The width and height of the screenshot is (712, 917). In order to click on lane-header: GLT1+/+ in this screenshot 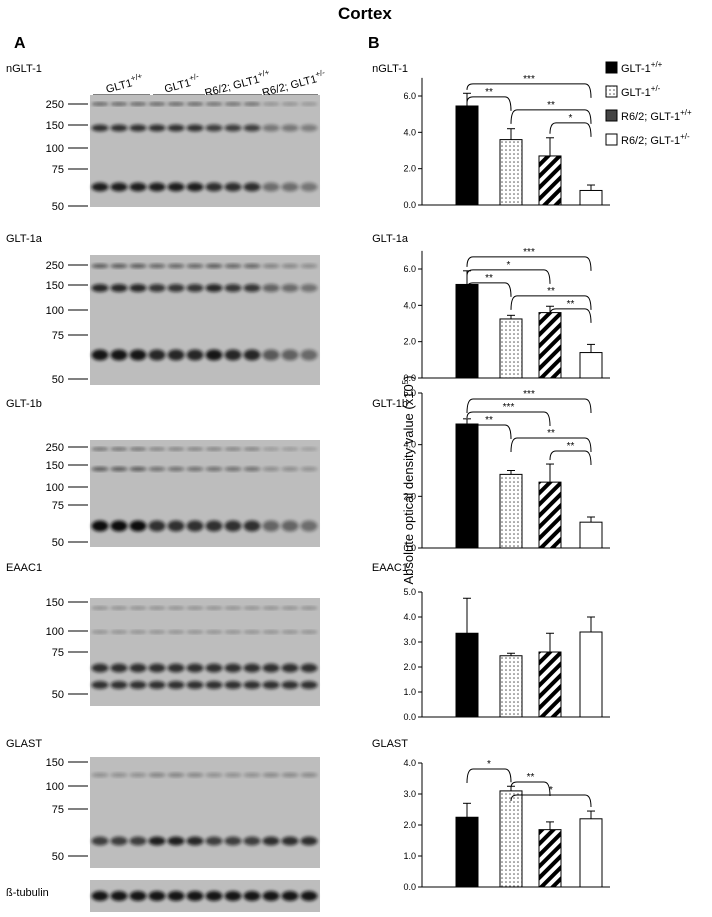, I will do `click(124, 83)`.